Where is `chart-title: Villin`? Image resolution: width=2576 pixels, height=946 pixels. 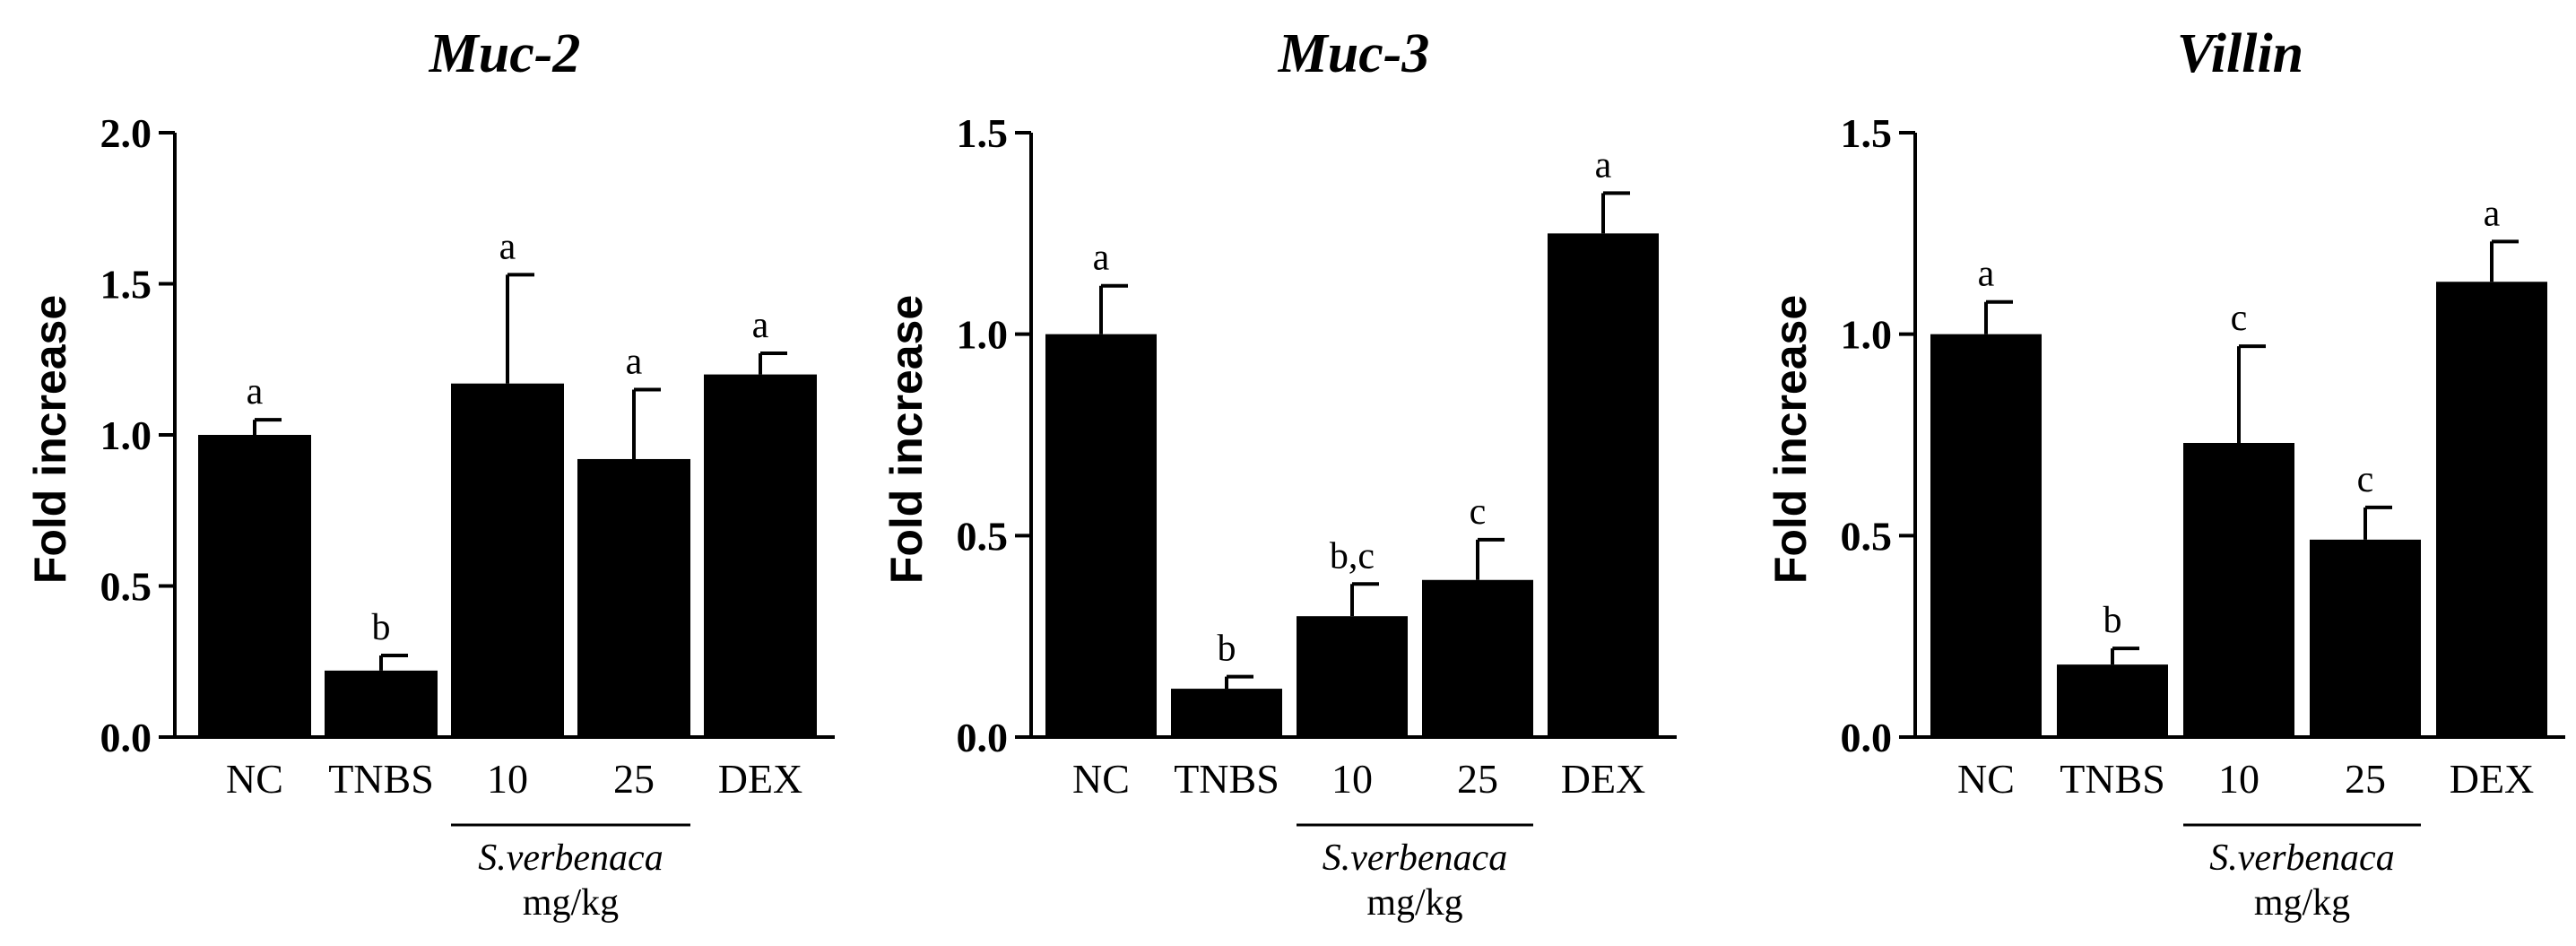
chart-title: Villin is located at coordinates (2240, 54).